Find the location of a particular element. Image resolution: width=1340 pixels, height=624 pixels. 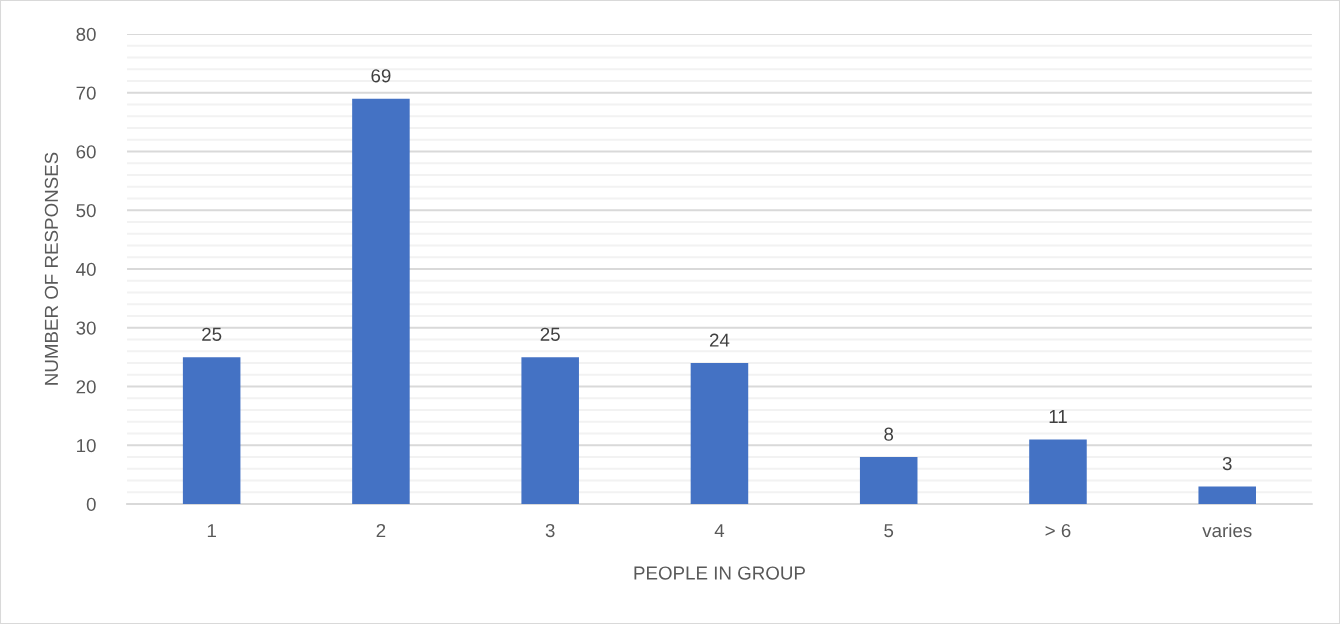

x-tick-label: 1 is located at coordinates (211, 531).